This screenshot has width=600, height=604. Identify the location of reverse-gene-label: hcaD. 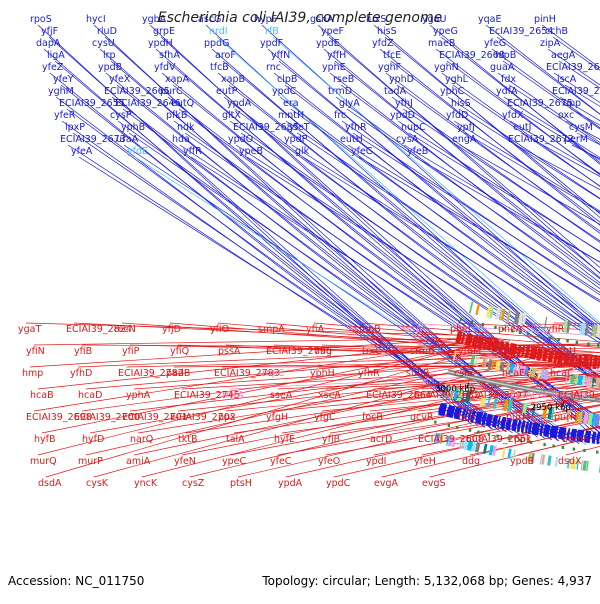
(90, 395).